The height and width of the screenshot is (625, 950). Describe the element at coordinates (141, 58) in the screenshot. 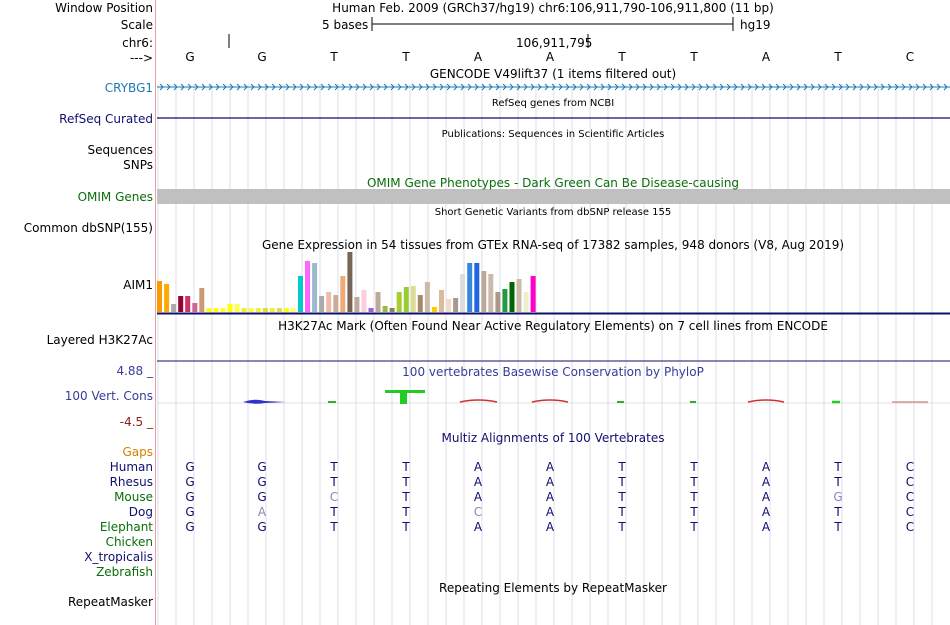

I see `strand-arrow-label: --->` at that location.